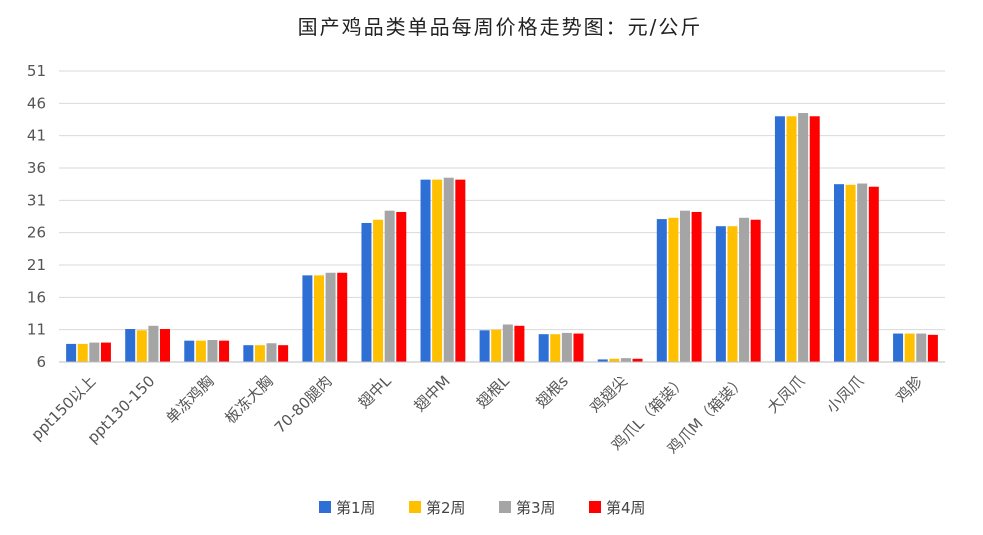 This screenshot has height=535, width=983. Describe the element at coordinates (189, 399) in the screenshot. I see `x-category-label: 单冻鸡胸` at that location.